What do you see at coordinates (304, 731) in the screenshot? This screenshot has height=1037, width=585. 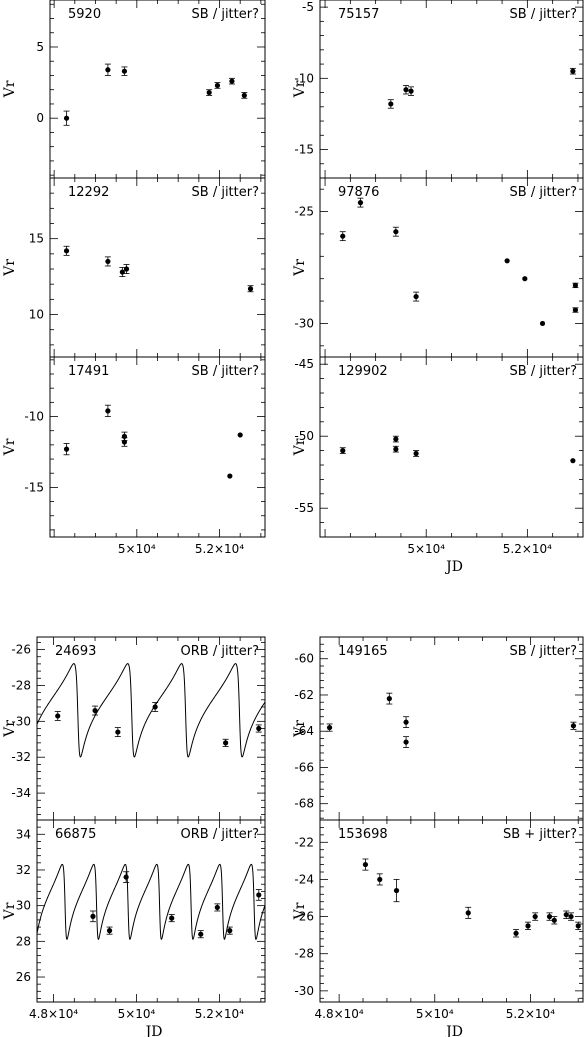 I see `y-tick-label: -64` at bounding box center [304, 731].